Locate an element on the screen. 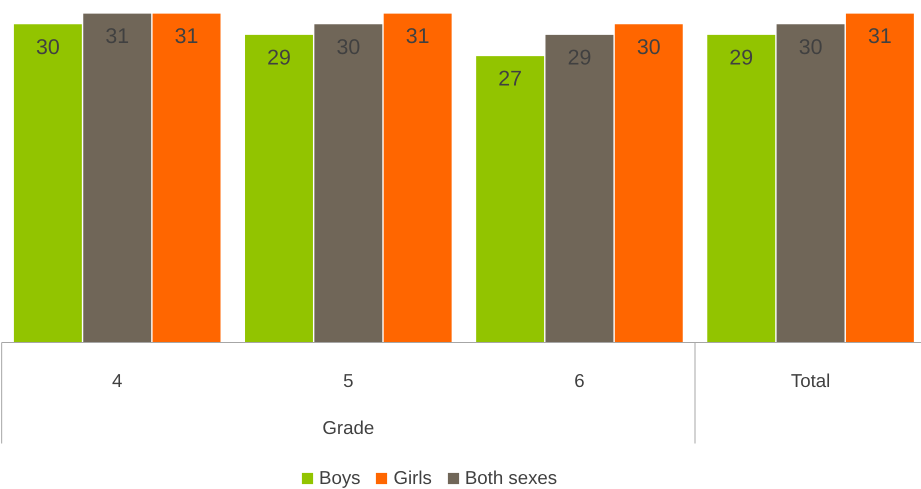  legend-label: Both sexes is located at coordinates (511, 478).